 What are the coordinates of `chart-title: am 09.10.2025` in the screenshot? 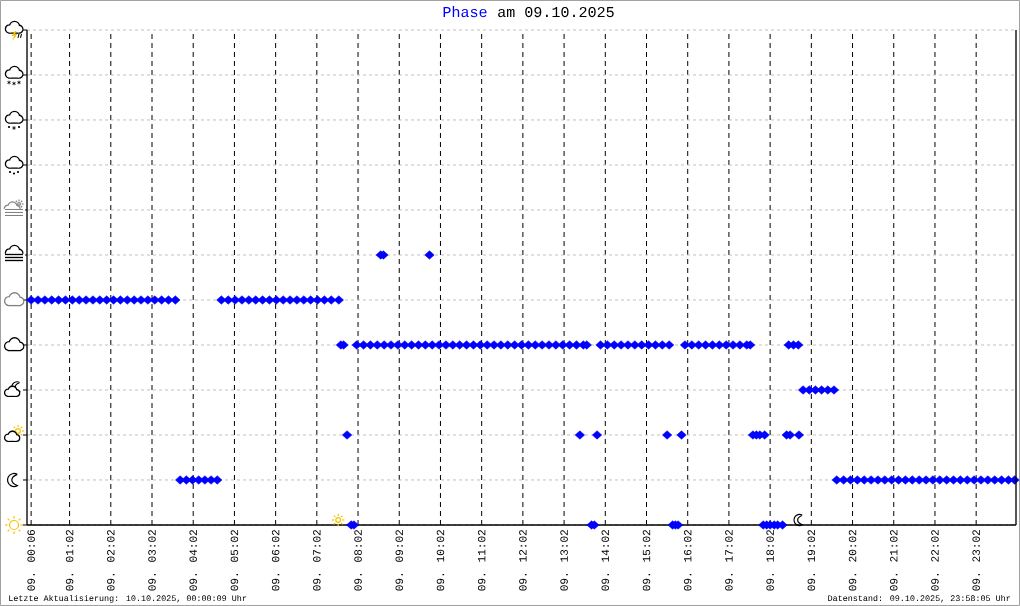 It's located at (556, 12).